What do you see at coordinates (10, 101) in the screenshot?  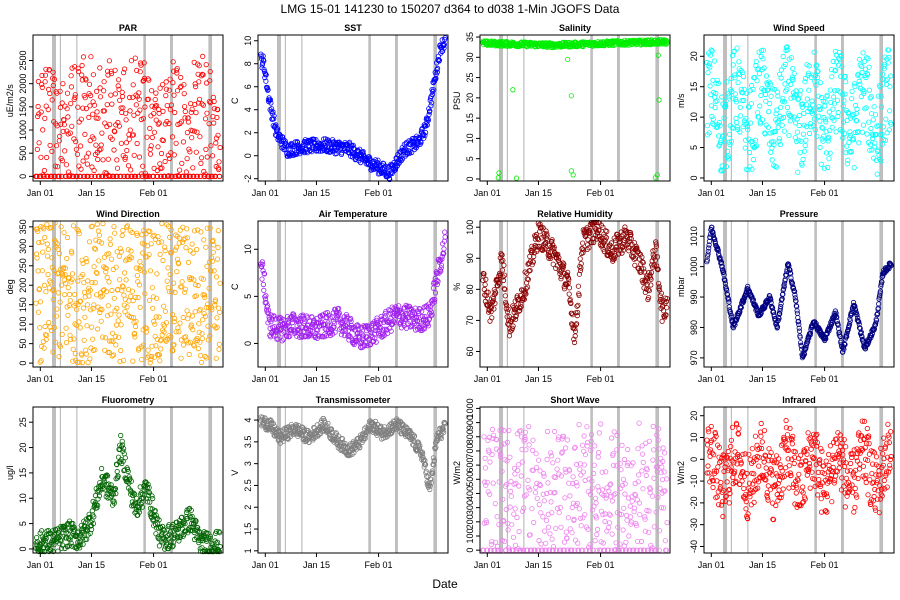 I see `y-axis-label: uE/m2/s` at bounding box center [10, 101].